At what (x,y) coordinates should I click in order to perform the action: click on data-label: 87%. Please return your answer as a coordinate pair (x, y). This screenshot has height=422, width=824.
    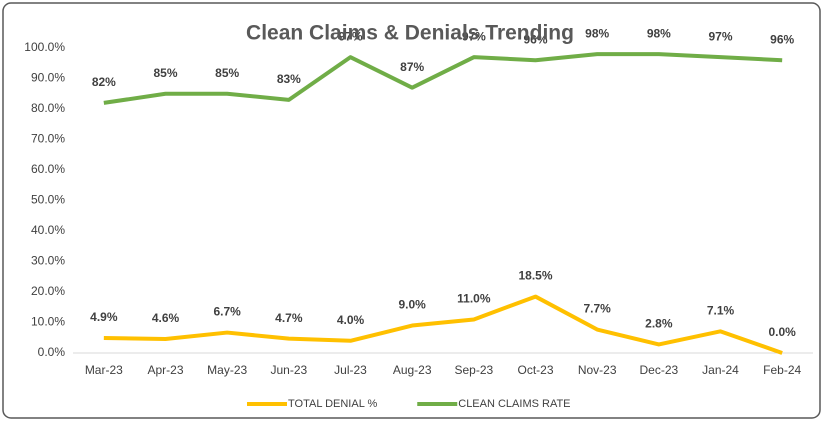
    Looking at the image, I should click on (412, 67).